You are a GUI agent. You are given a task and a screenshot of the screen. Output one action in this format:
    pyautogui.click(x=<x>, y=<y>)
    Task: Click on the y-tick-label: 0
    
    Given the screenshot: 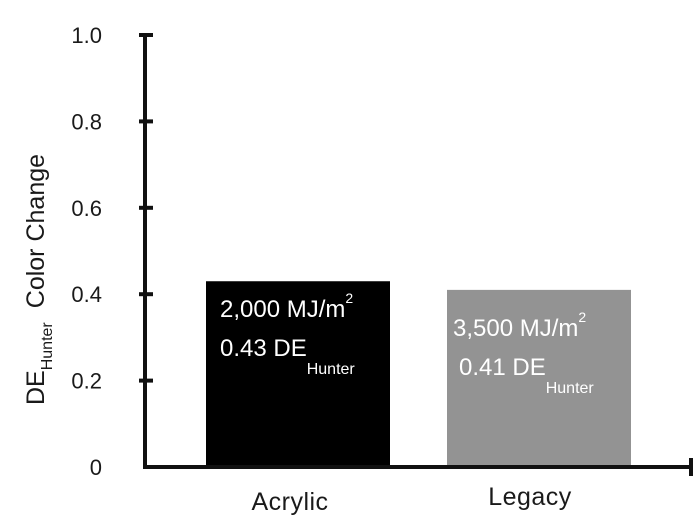 What is the action you would take?
    pyautogui.click(x=96, y=467)
    